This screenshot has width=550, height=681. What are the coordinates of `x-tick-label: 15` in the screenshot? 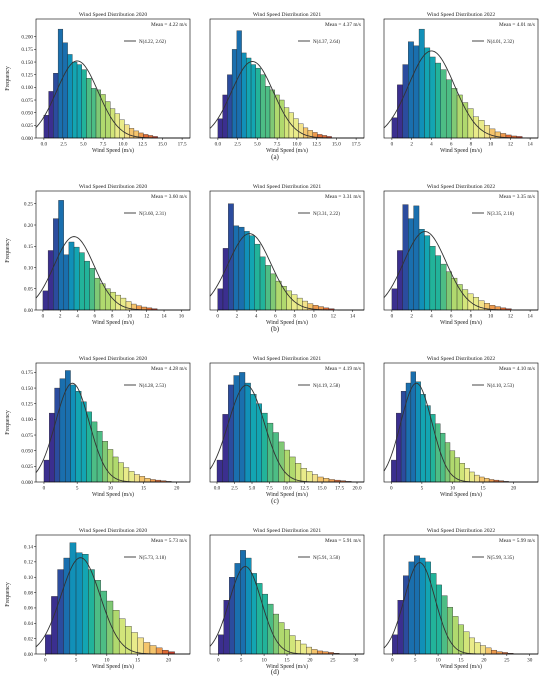 It's located at (483, 489).